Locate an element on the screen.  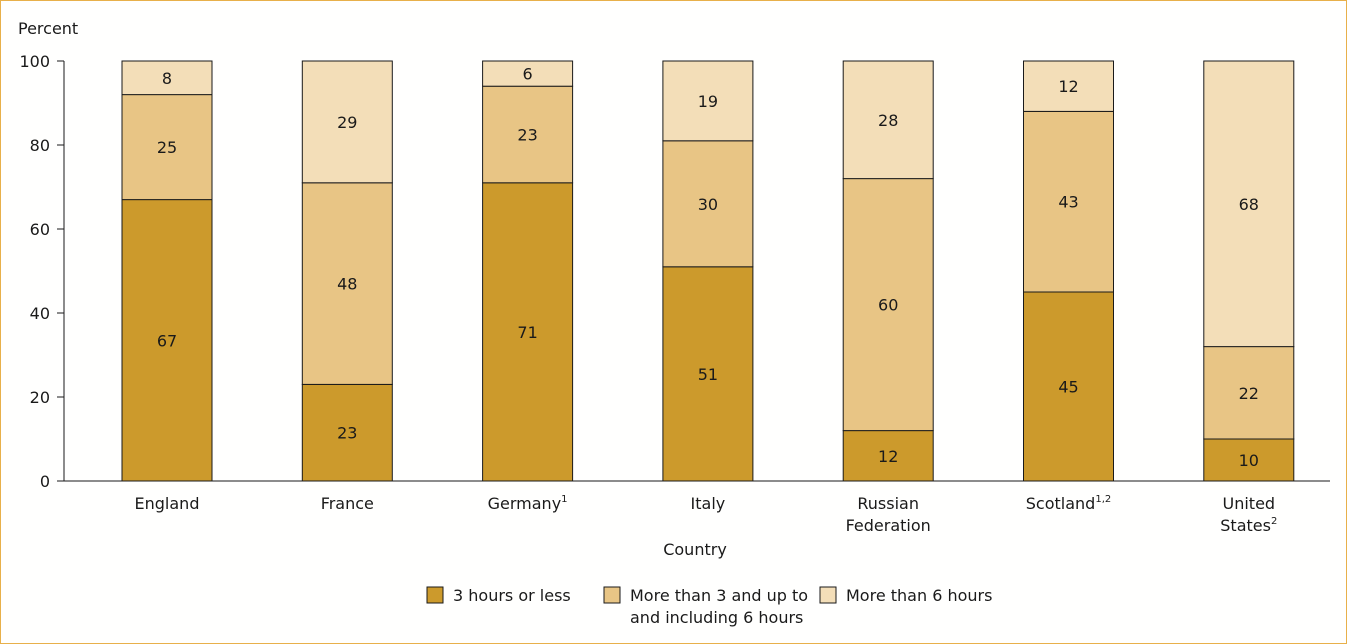
bar-stack: 45 43 12 is located at coordinates (1068, 271).